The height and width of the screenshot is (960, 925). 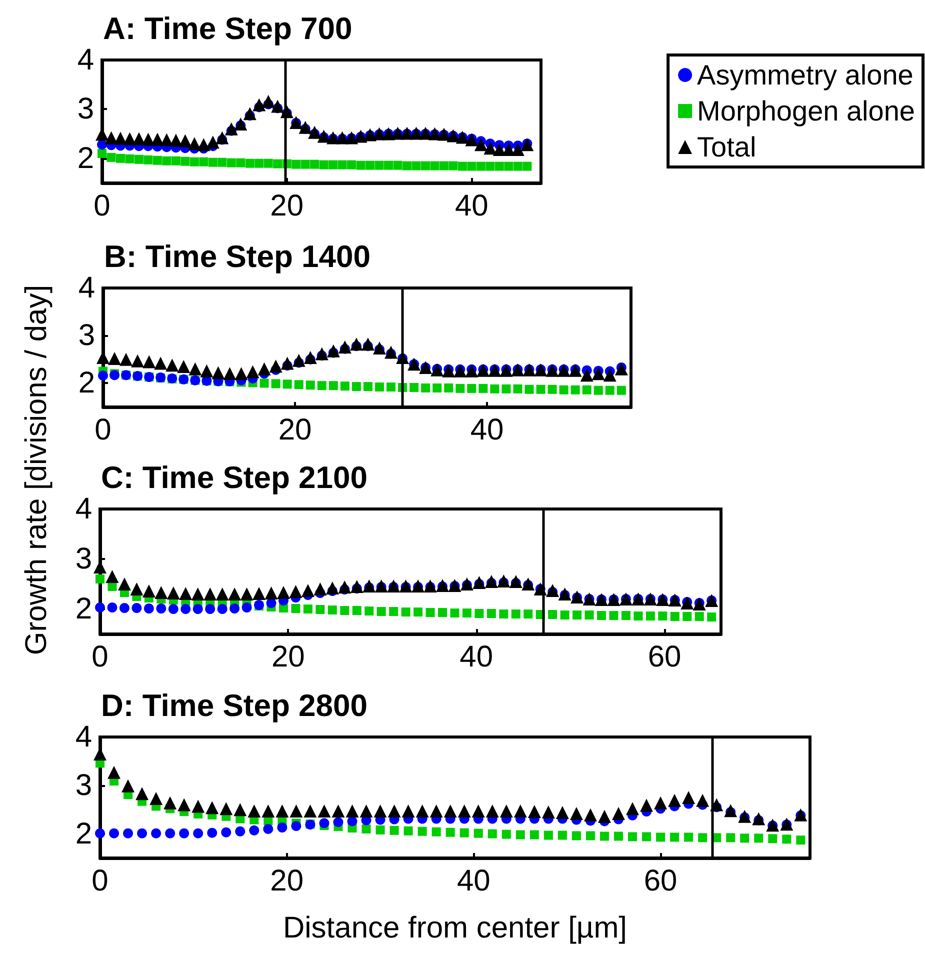 What do you see at coordinates (661, 881) in the screenshot?
I see `x-tick-label: 60` at bounding box center [661, 881].